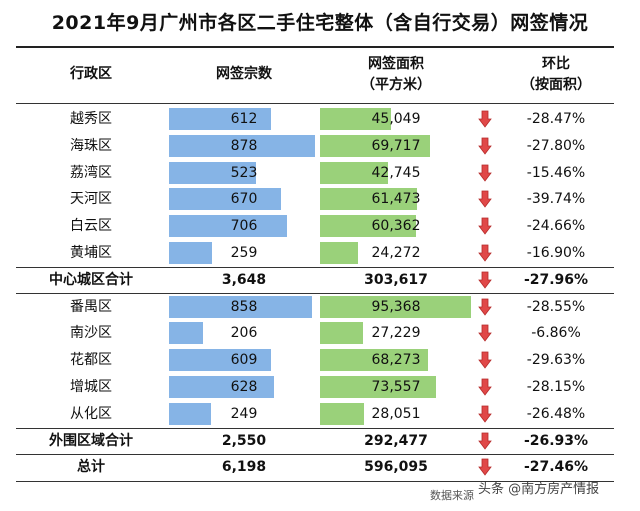 The height and width of the screenshot is (511, 640). What do you see at coordinates (91, 413) in the screenshot?
I see `district-name: 从化区` at bounding box center [91, 413].